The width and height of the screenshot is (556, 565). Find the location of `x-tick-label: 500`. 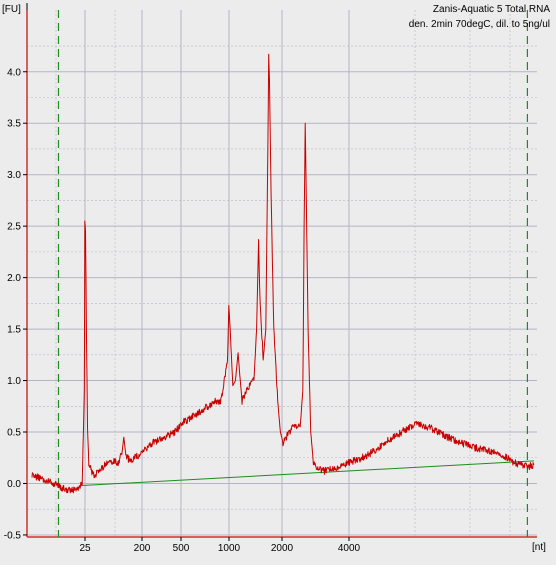

x-tick-label: 500 is located at coordinates (181, 548).